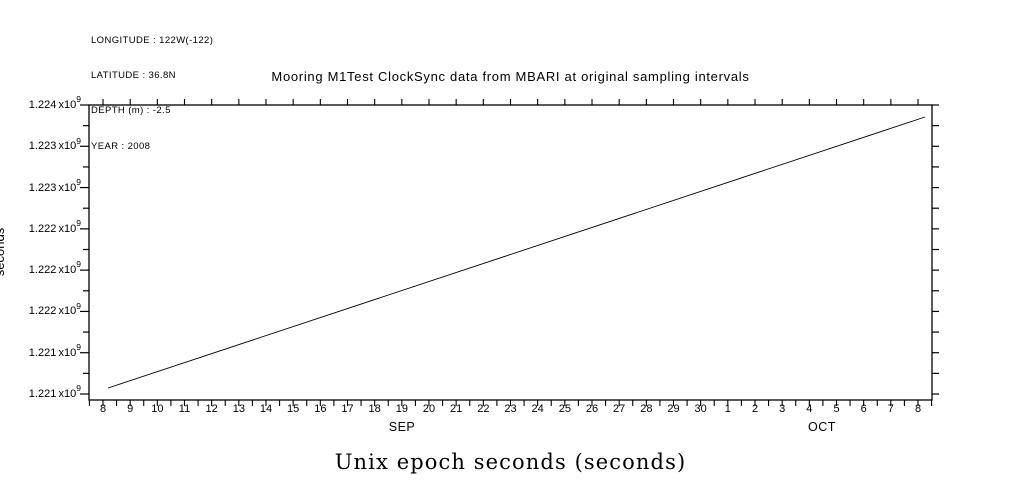  What do you see at coordinates (131, 111) in the screenshot?
I see `metadata-depth: DEPTH (m) : -2.5` at bounding box center [131, 111].